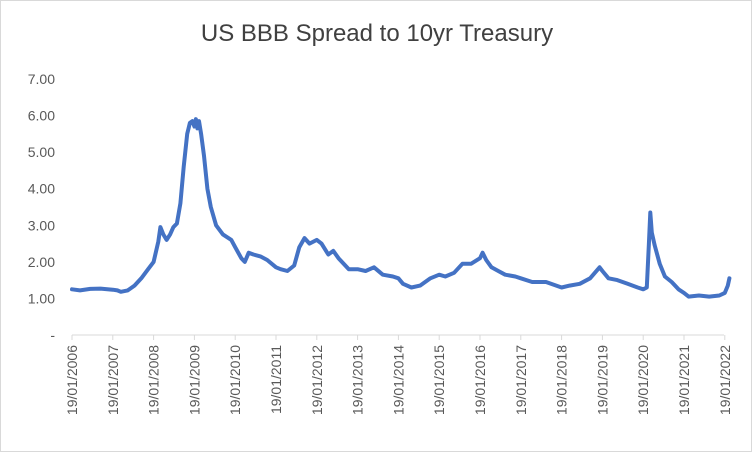 This screenshot has height=454, width=754. What do you see at coordinates (52, 335) in the screenshot?
I see `y-tick-label: -` at bounding box center [52, 335].